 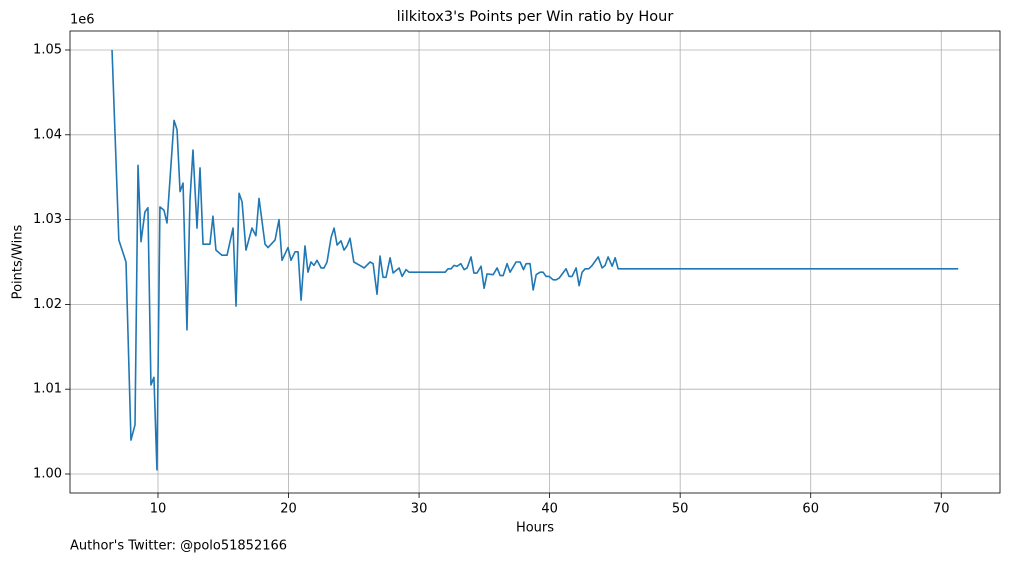 What do you see at coordinates (680, 509) in the screenshot?
I see `x-tick-label: 50` at bounding box center [680, 509].